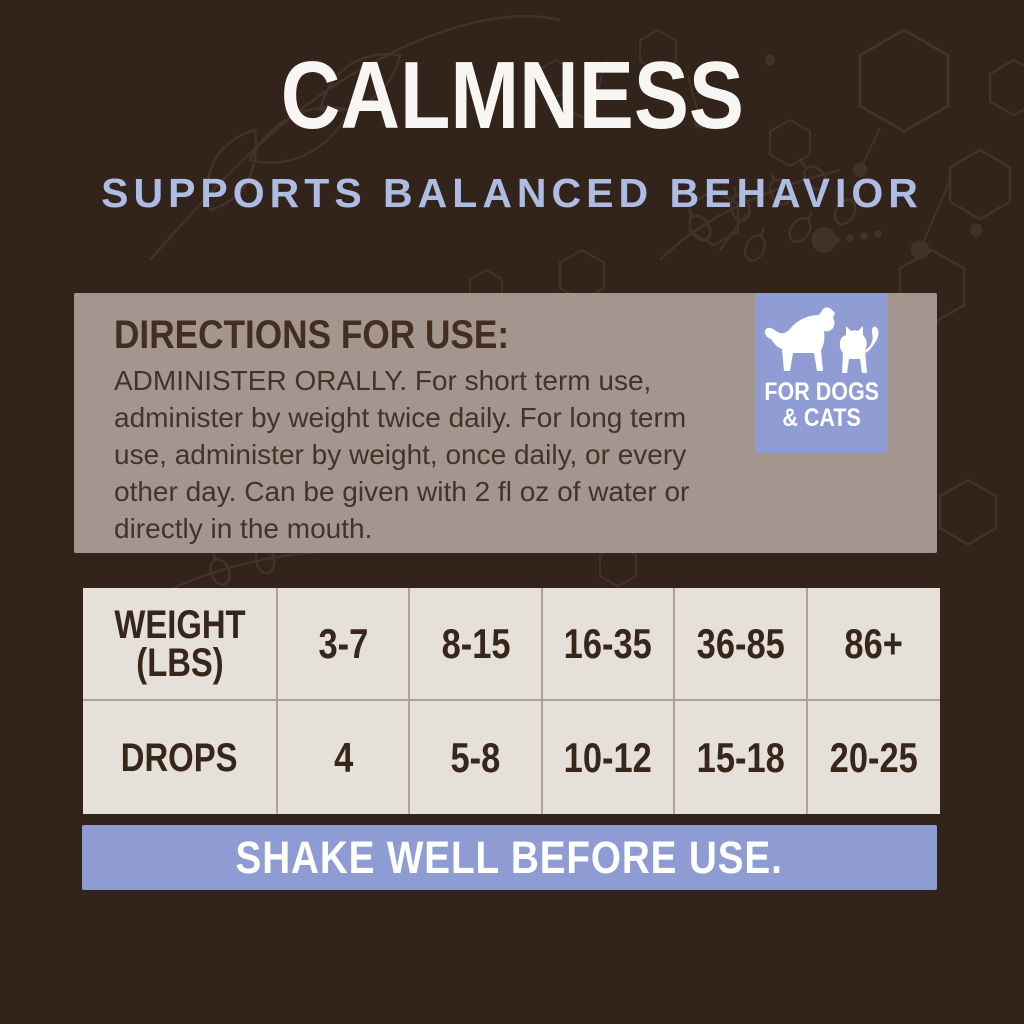 The height and width of the screenshot is (1024, 1024). I want to click on table-header-weight: WEIGHT (LBS), so click(180, 644).